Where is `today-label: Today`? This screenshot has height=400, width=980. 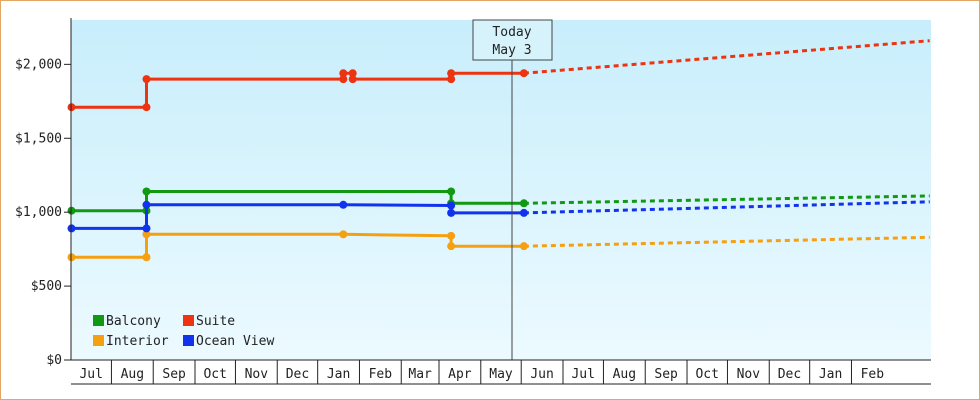
today-label: Today is located at coordinates (511, 32).